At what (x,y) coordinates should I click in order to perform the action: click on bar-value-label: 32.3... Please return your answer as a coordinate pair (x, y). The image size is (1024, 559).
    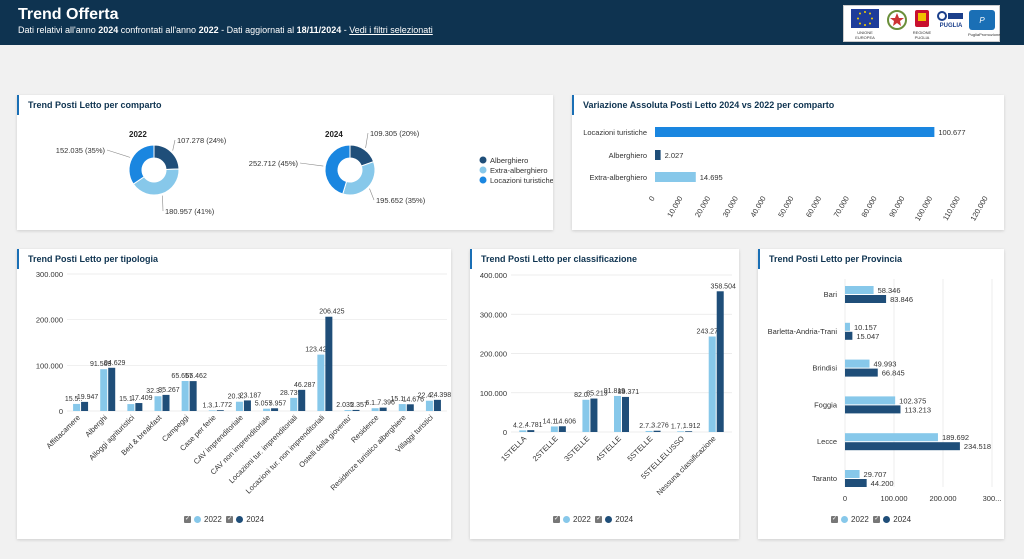
    Looking at the image, I should click on (155, 391).